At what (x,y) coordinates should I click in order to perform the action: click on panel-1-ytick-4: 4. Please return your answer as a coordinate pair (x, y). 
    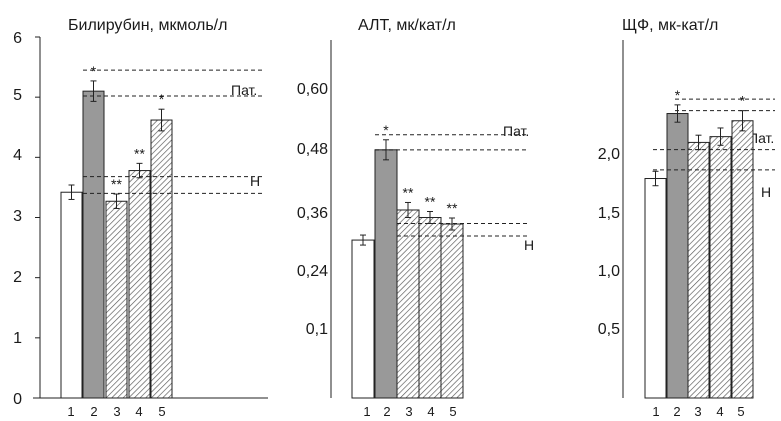
    Looking at the image, I should click on (17, 155).